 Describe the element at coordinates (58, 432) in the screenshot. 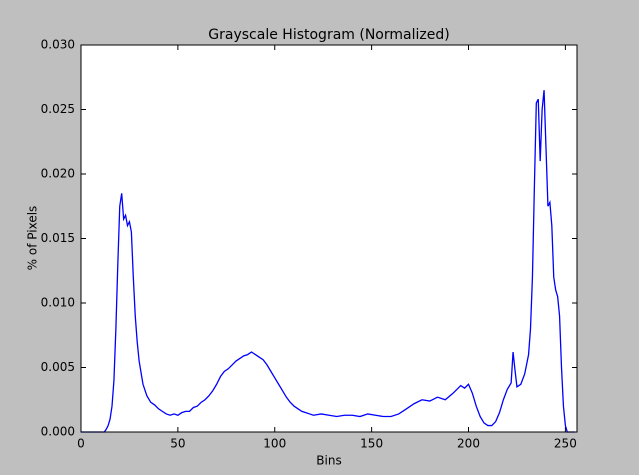

I see `y-tick-label: 0.000` at that location.